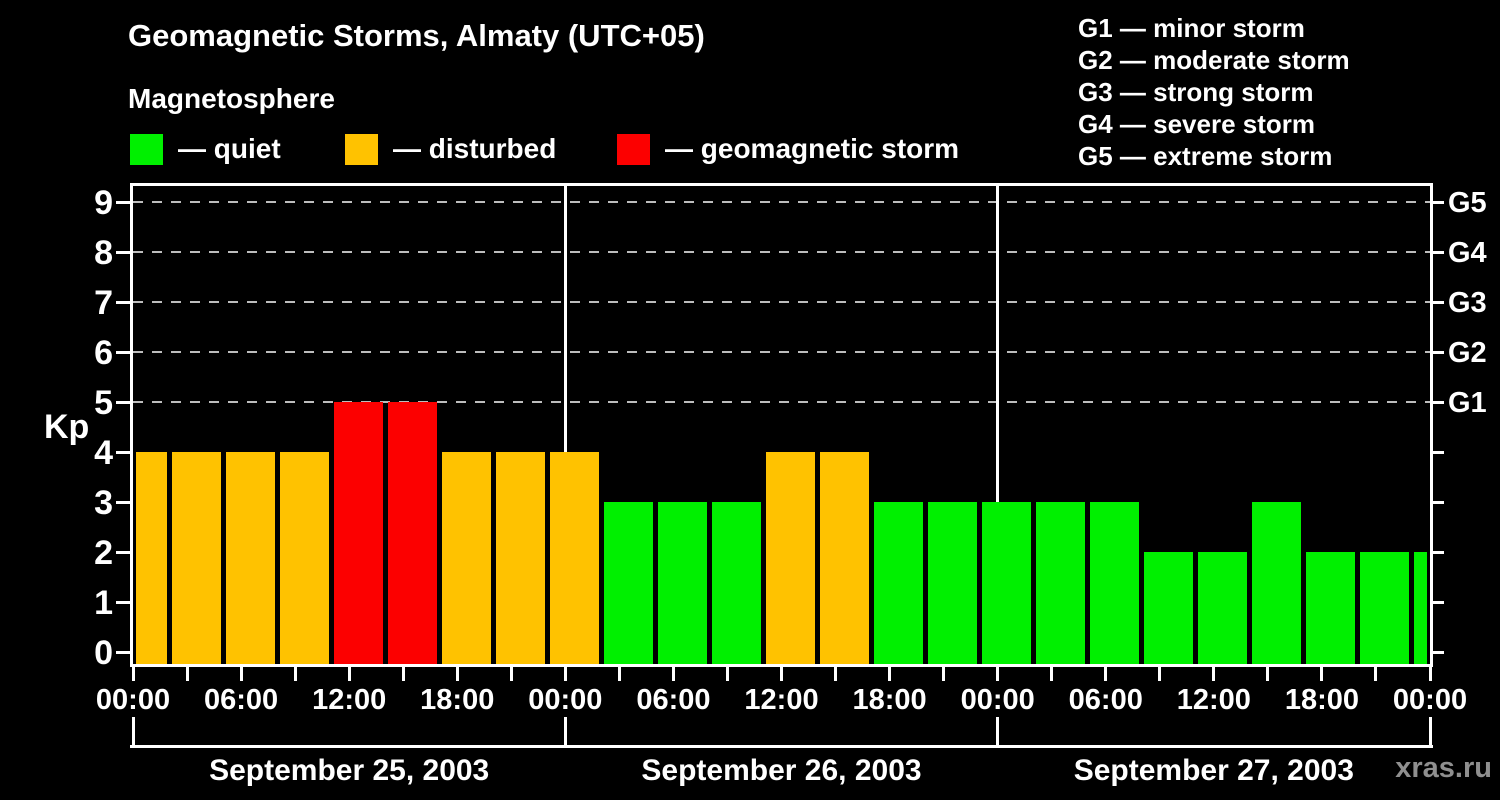  I want to click on legend-label-quiet: — quiet, so click(229, 148).